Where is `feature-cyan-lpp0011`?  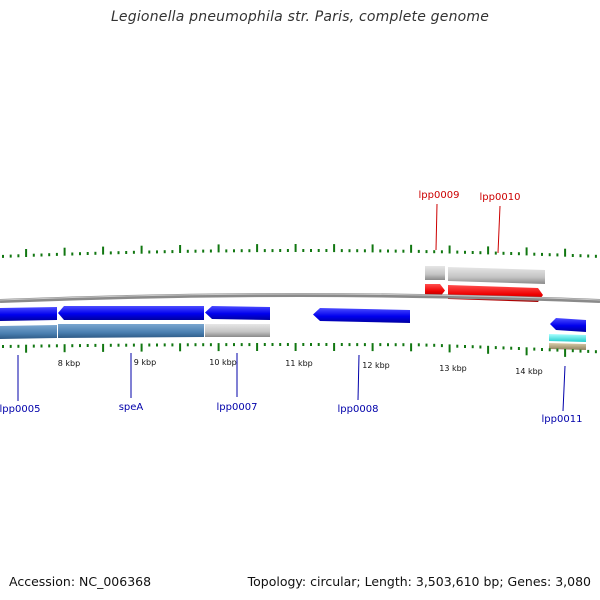
feature-cyan-lpp0011 is located at coordinates (567, 338).